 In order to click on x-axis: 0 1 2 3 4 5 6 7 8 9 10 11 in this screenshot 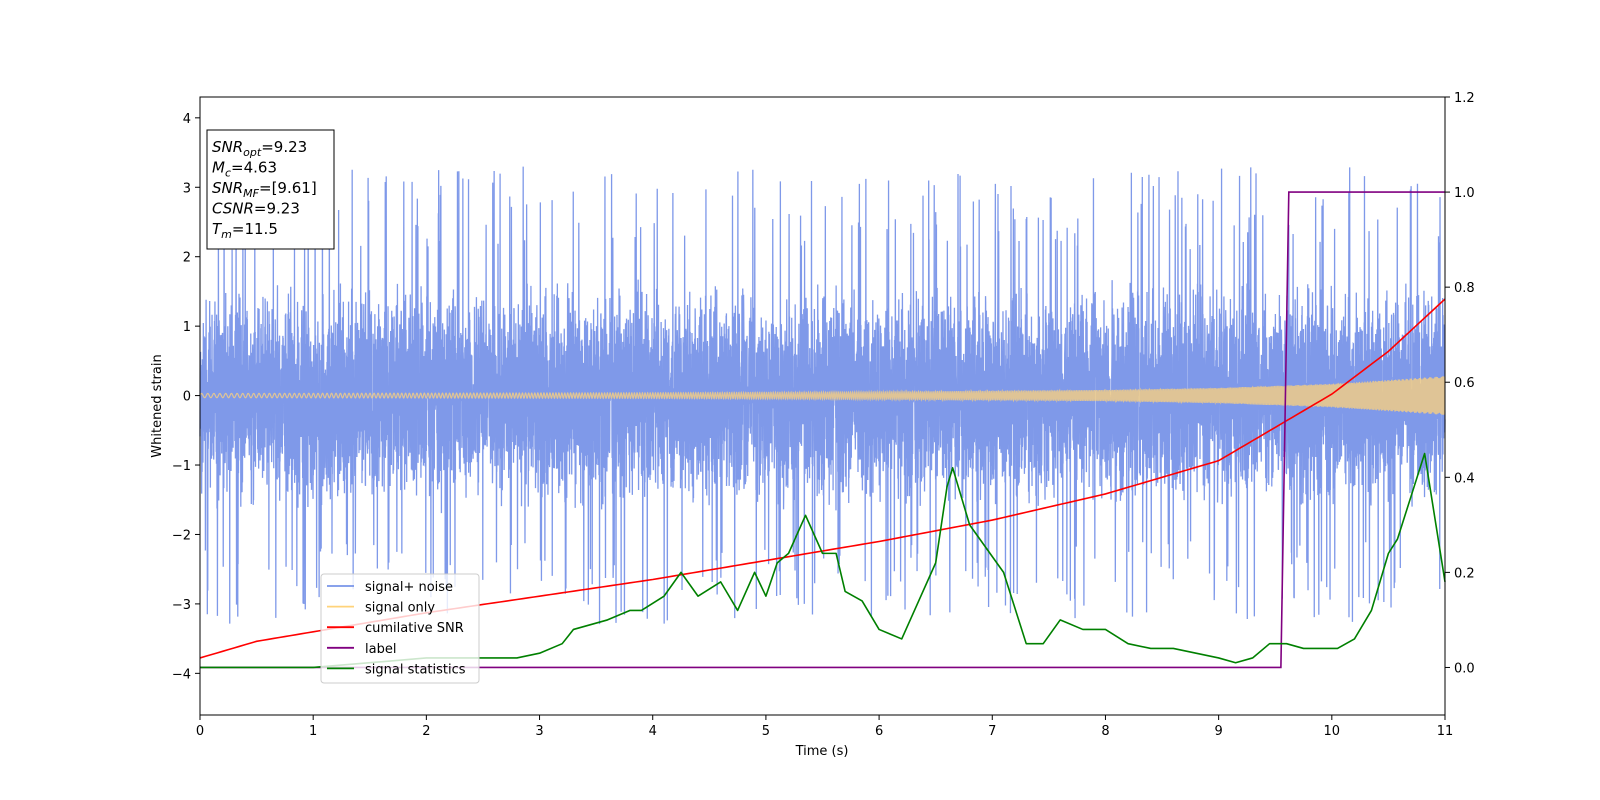, I will do `click(824, 727)`.